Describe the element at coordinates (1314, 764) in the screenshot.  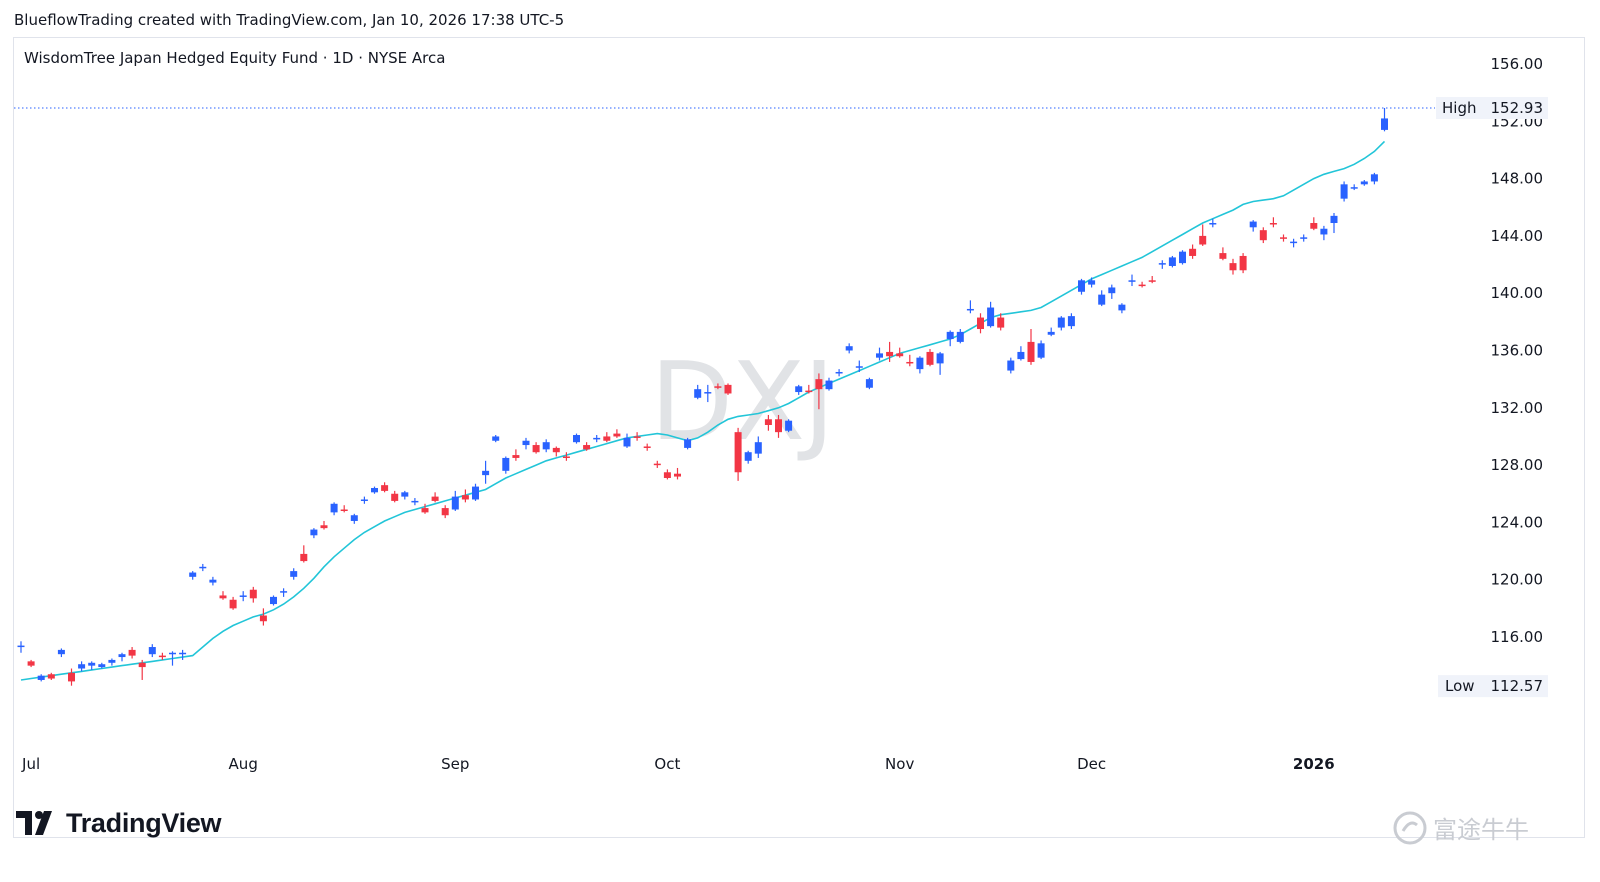
I see `x-tick-label: 2026` at that location.